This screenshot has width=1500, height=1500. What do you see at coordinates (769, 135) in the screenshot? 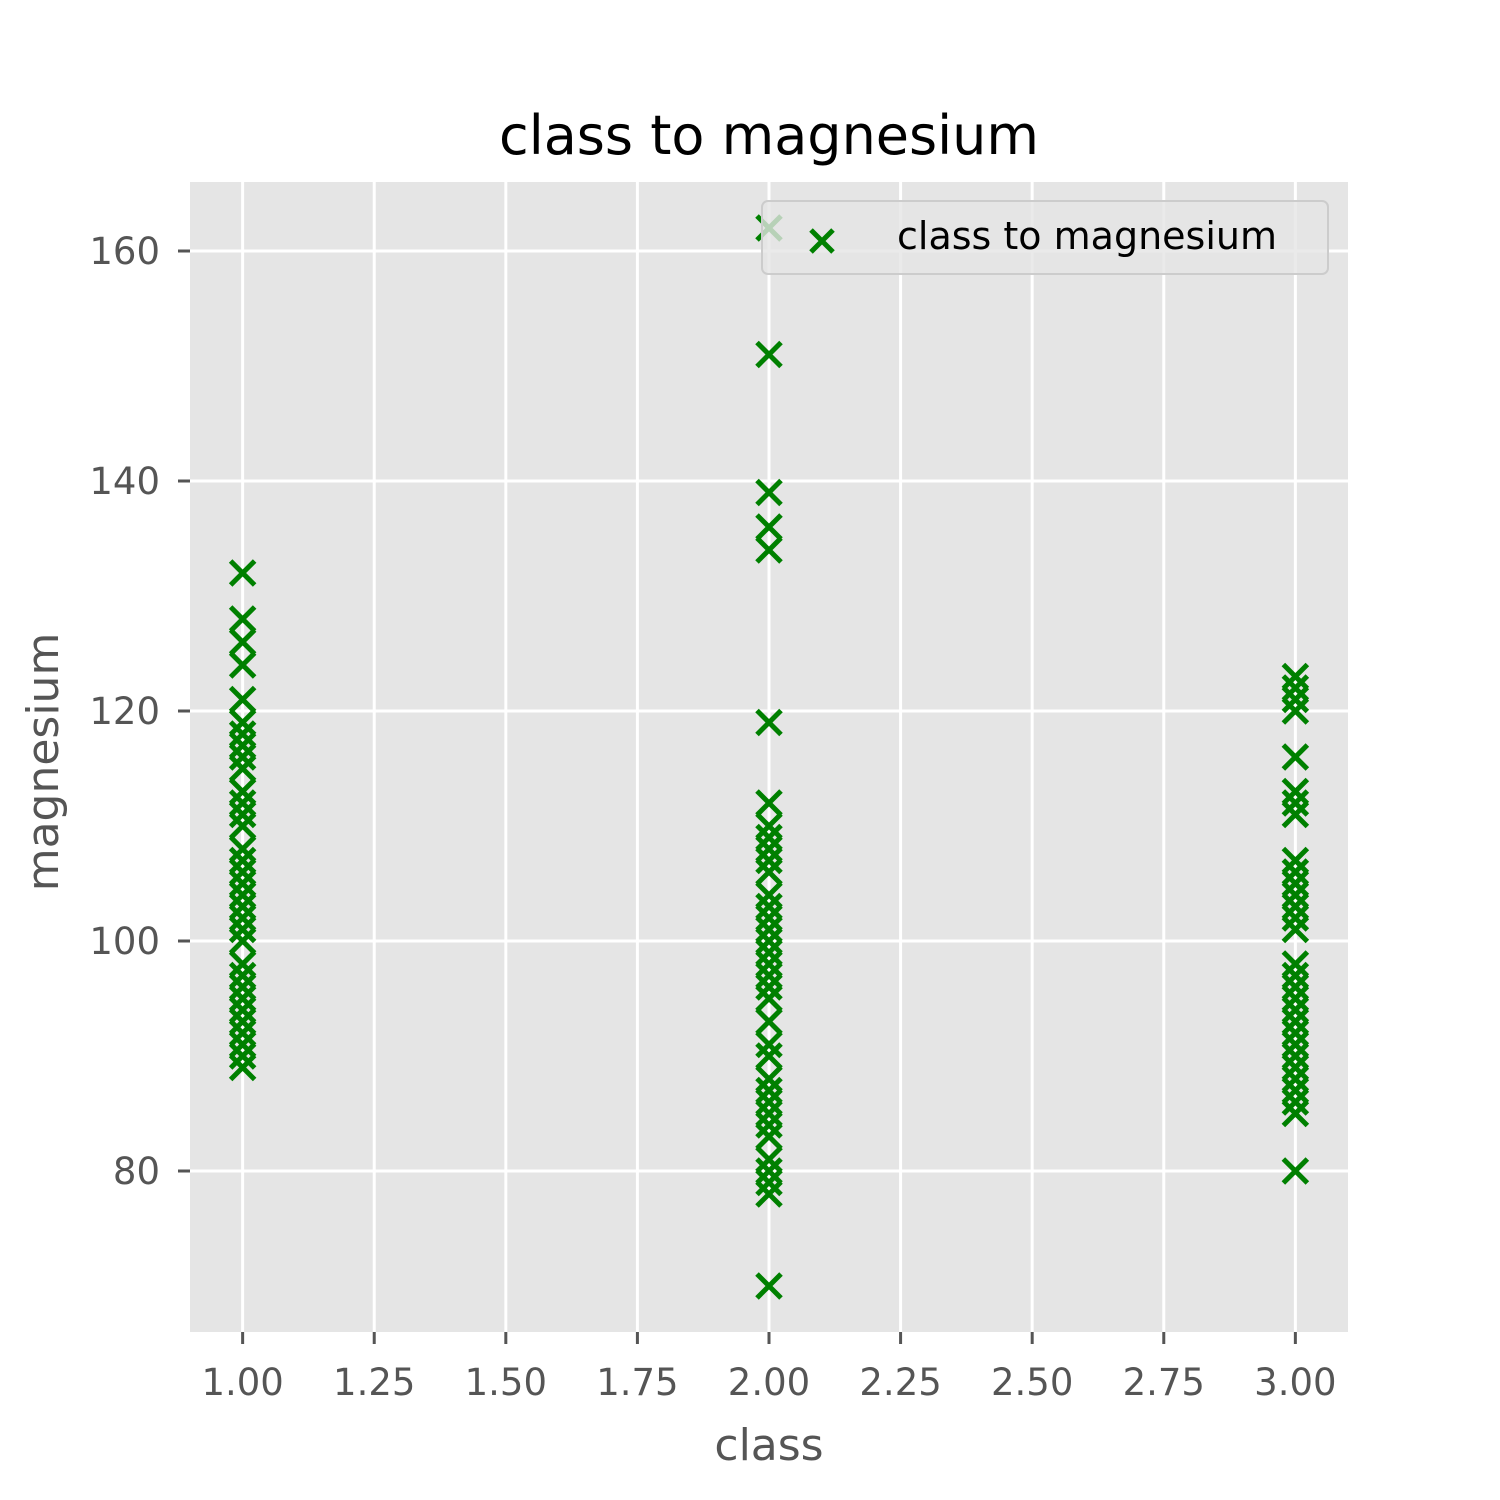
I see `chart-title: class to magnesium` at bounding box center [769, 135].